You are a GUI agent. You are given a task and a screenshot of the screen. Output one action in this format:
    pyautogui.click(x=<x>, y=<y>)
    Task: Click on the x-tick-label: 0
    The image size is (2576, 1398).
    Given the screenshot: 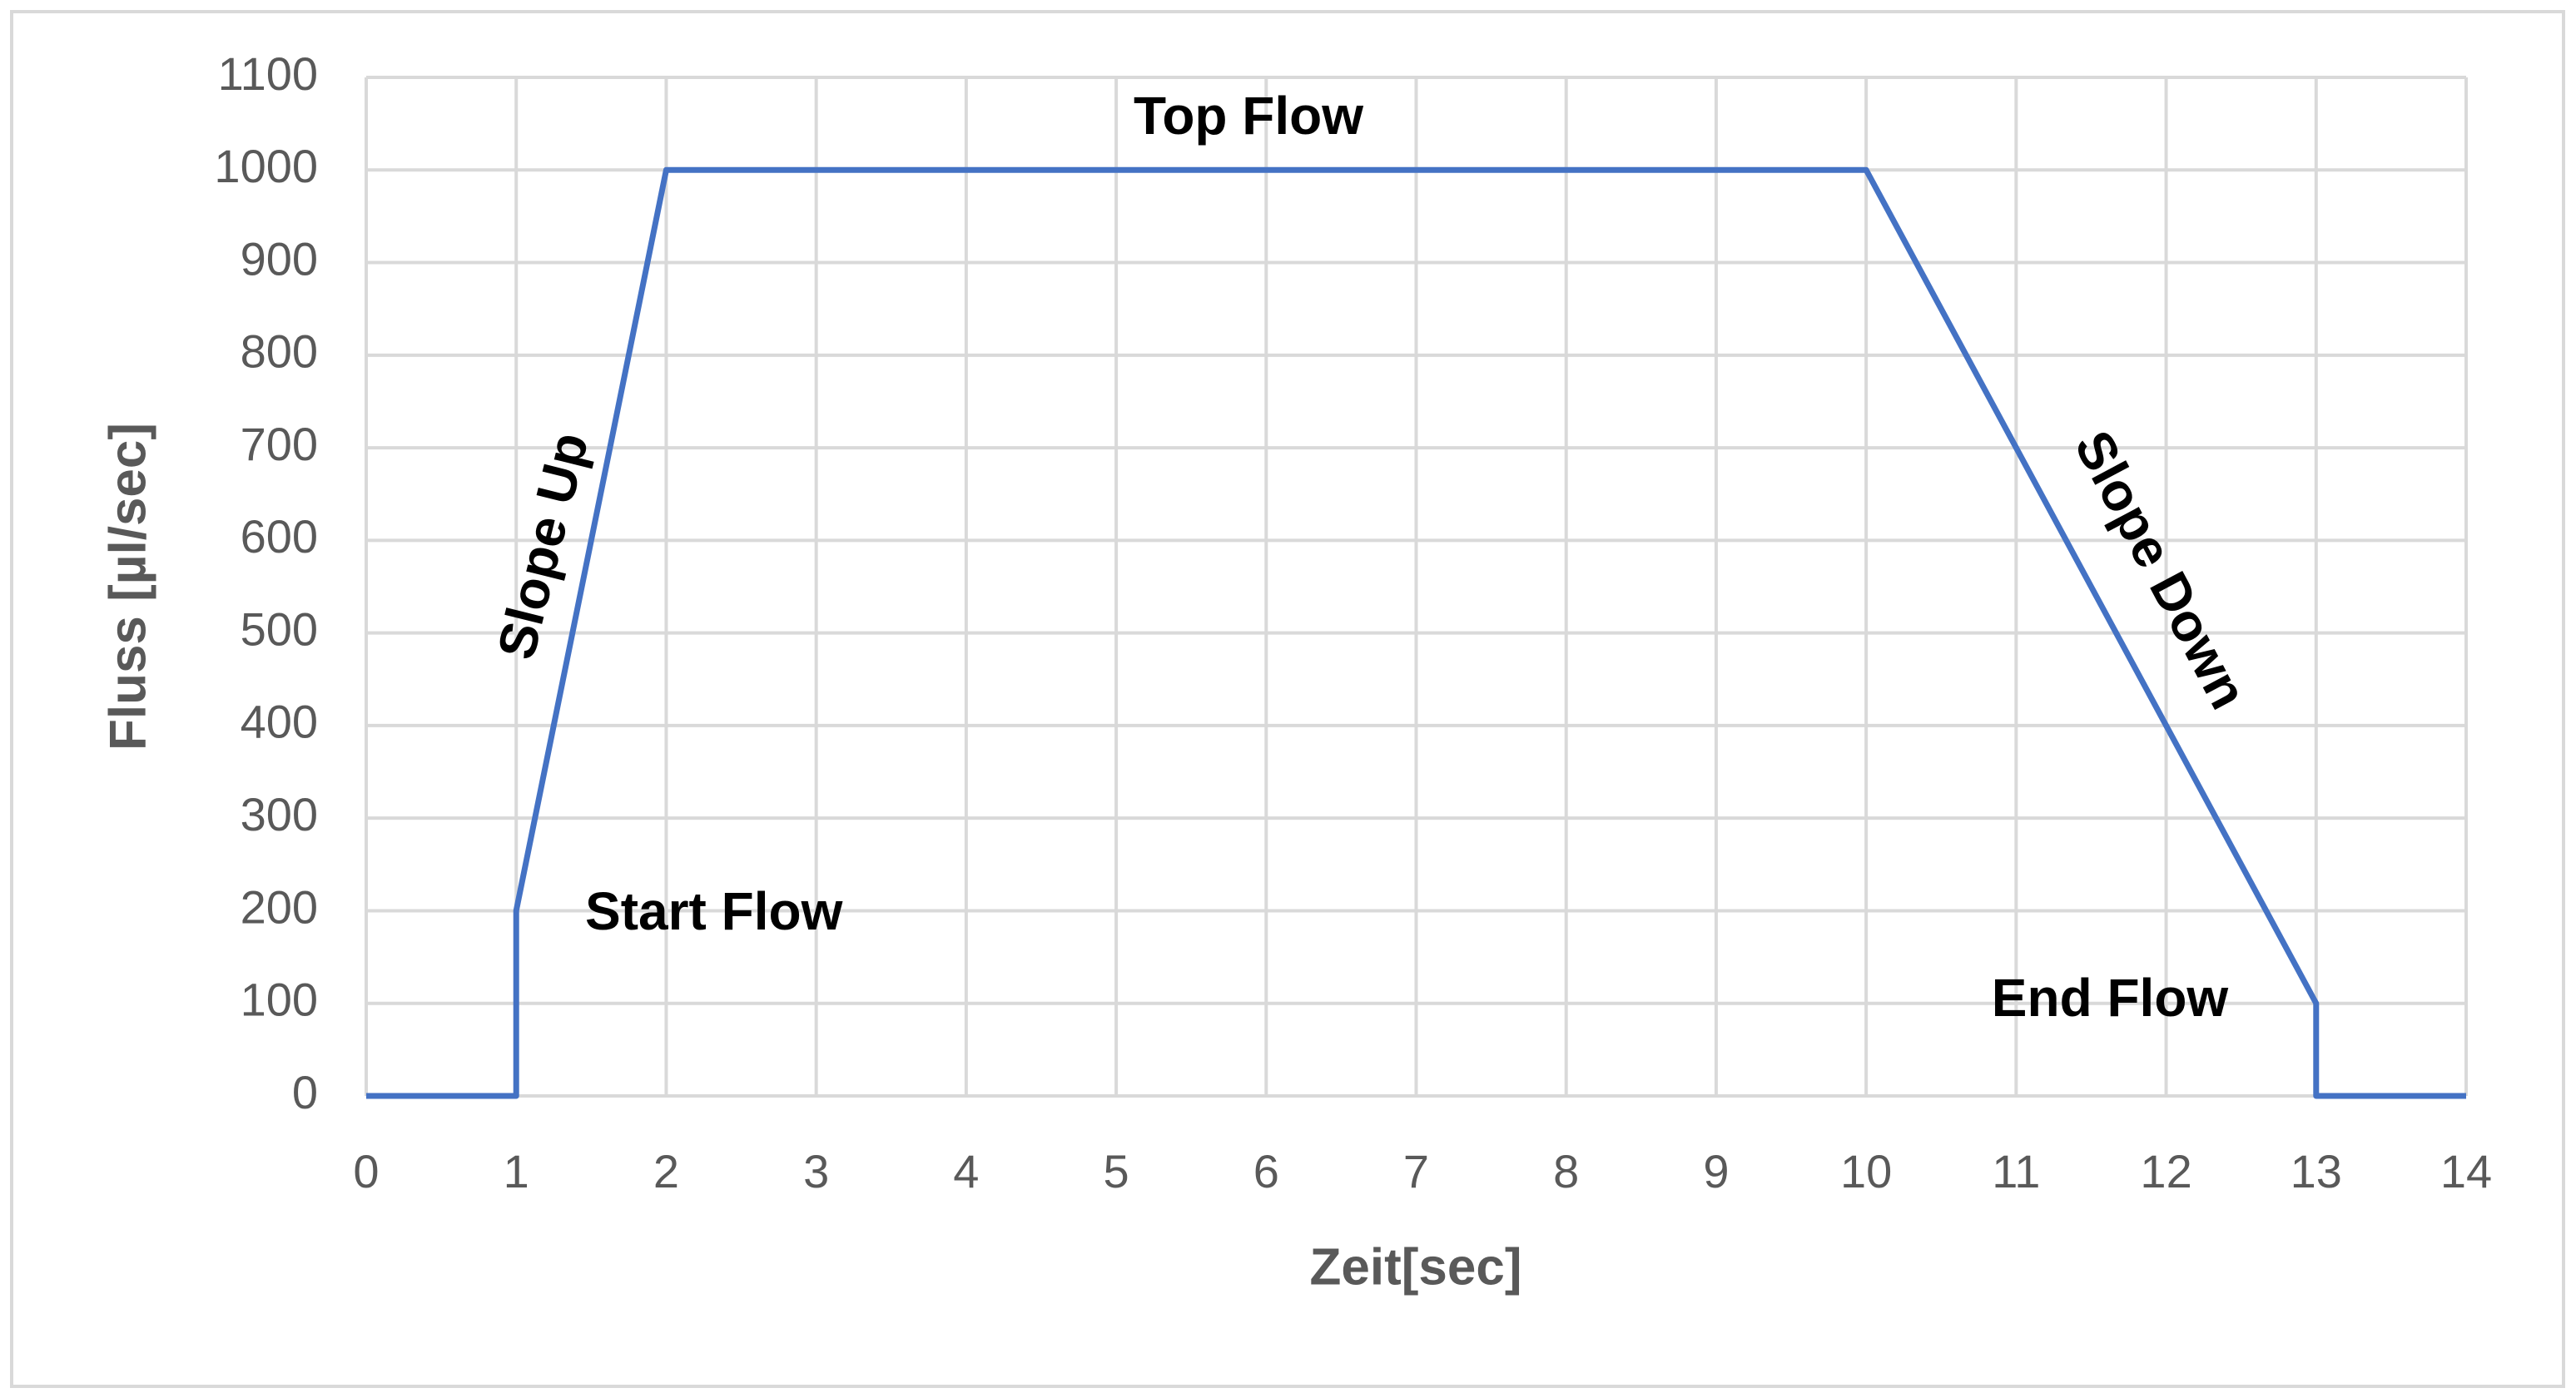 What is the action you would take?
    pyautogui.click(x=366, y=1171)
    